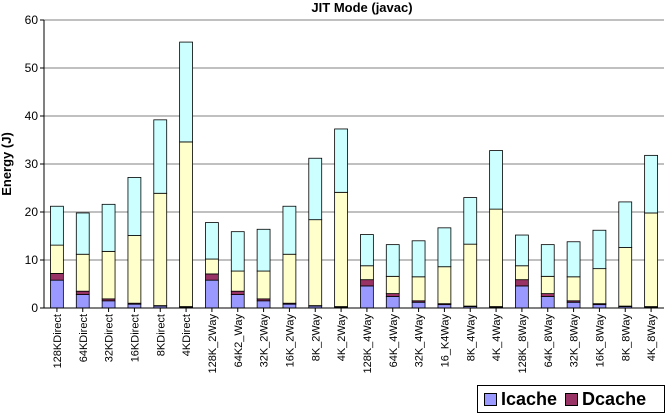 The height and width of the screenshot is (417, 669). I want to click on y-tick-label: 30, so click(32, 164).